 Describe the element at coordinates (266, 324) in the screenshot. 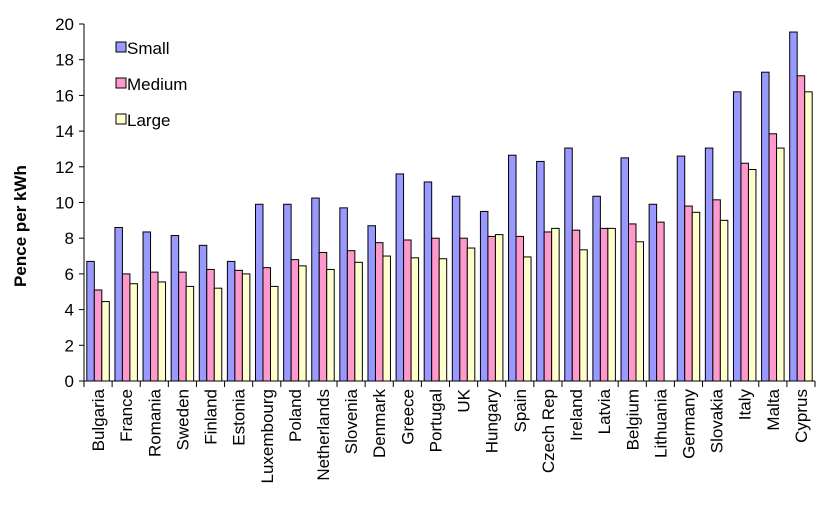

I see `bar-medium-luxembourg` at that location.